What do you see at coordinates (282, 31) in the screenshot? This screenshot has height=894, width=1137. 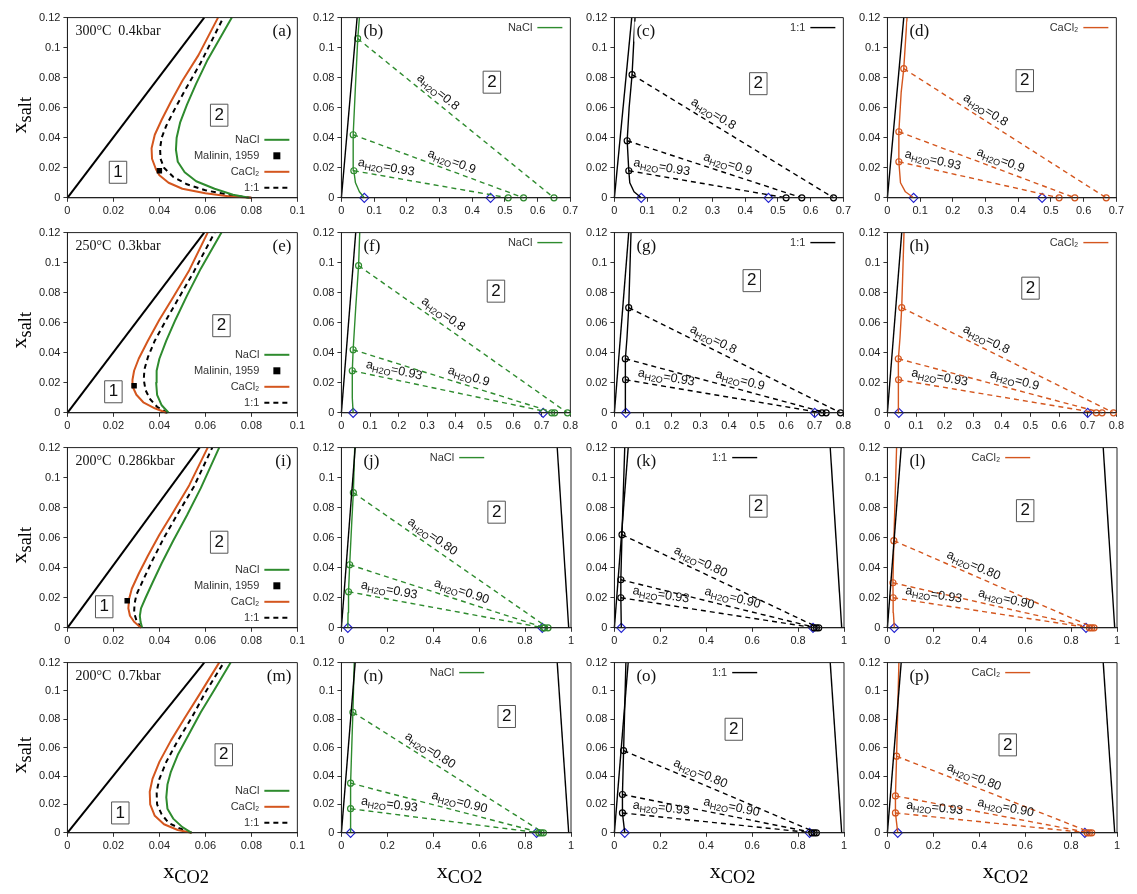 I see `chart-title: (a)` at bounding box center [282, 31].